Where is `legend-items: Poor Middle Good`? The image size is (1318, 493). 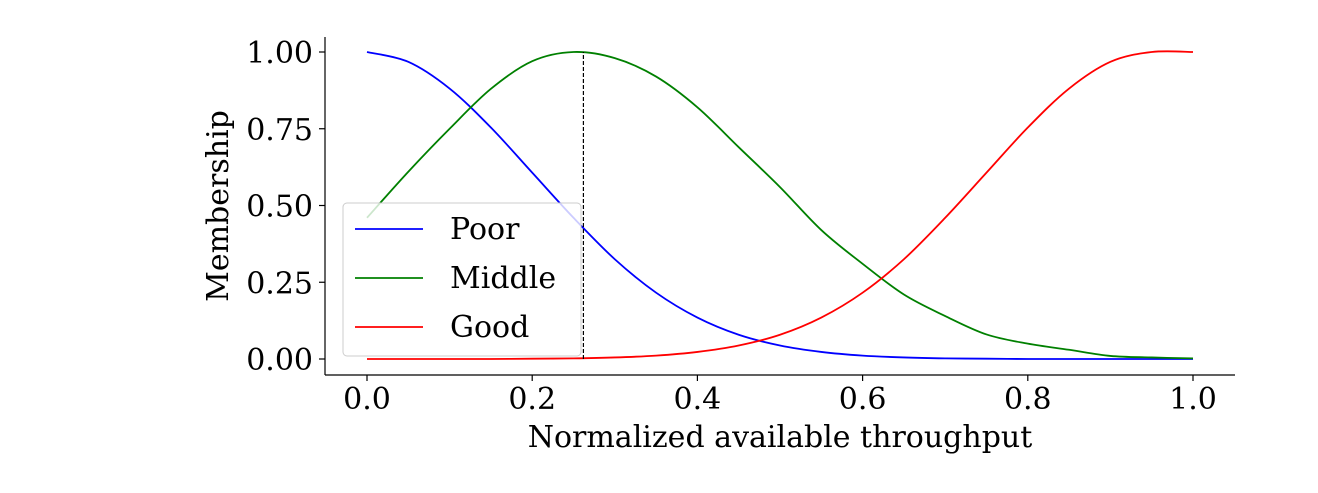
legend-items: Poor Middle Good is located at coordinates (455, 278).